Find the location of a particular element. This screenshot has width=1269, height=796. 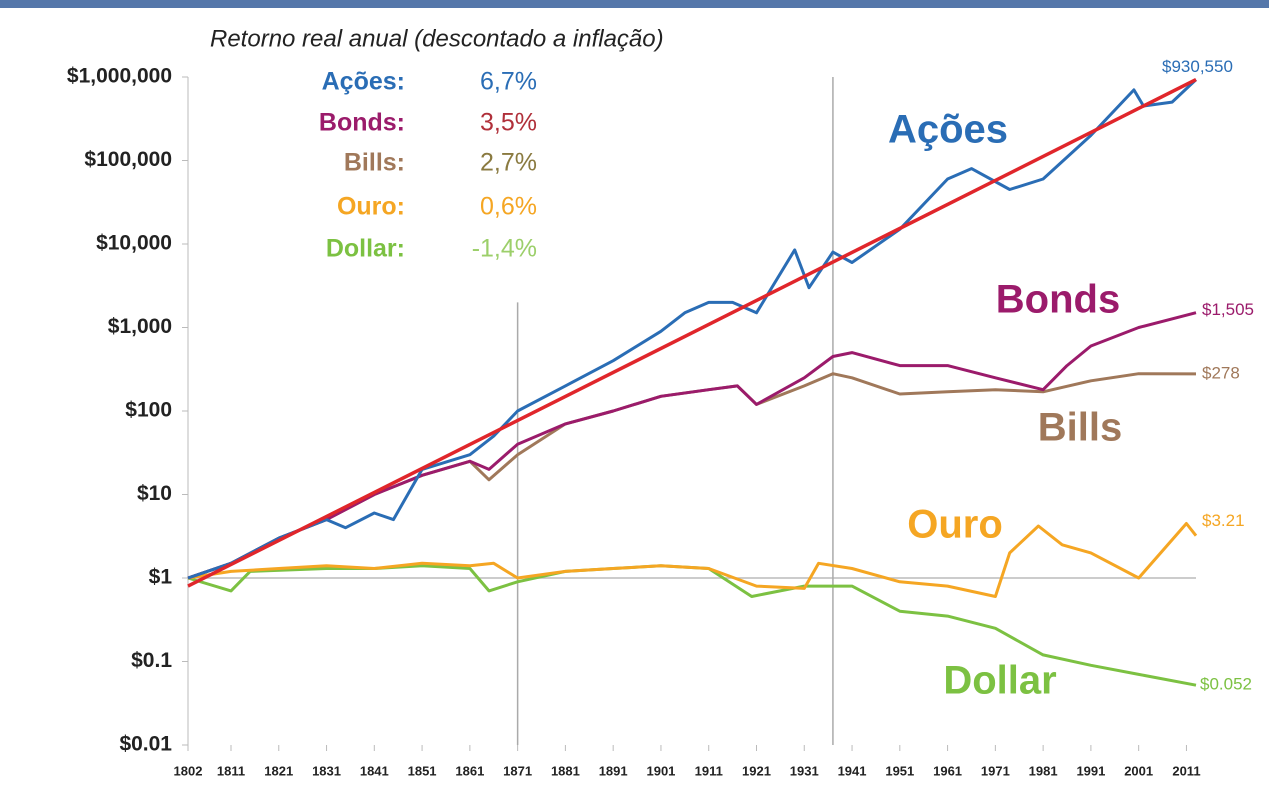

series-name: Bonds is located at coordinates (1058, 300).